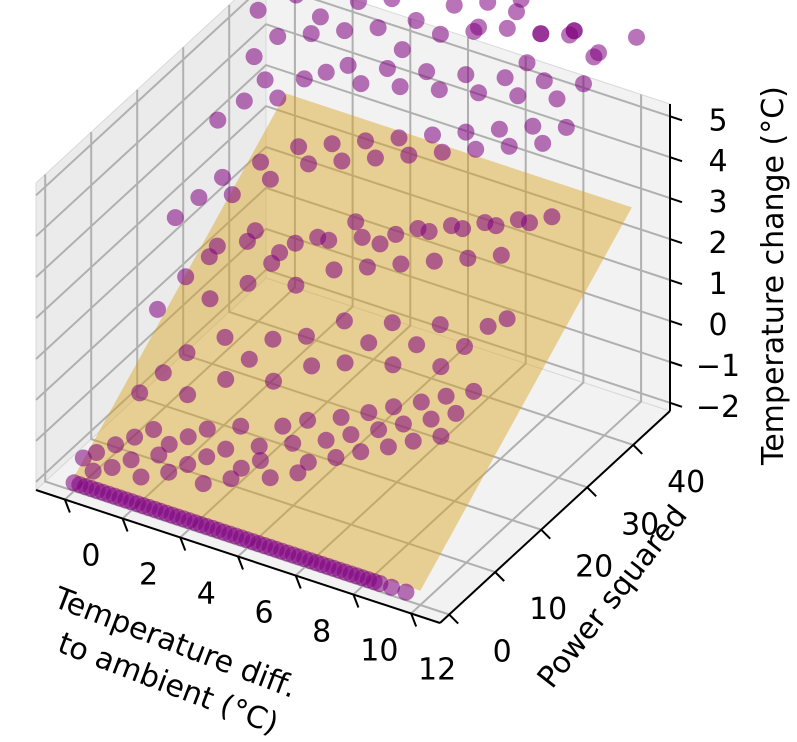 This screenshot has height=742, width=797. What do you see at coordinates (148, 575) in the screenshot?
I see `x-tick-label: 2` at bounding box center [148, 575].